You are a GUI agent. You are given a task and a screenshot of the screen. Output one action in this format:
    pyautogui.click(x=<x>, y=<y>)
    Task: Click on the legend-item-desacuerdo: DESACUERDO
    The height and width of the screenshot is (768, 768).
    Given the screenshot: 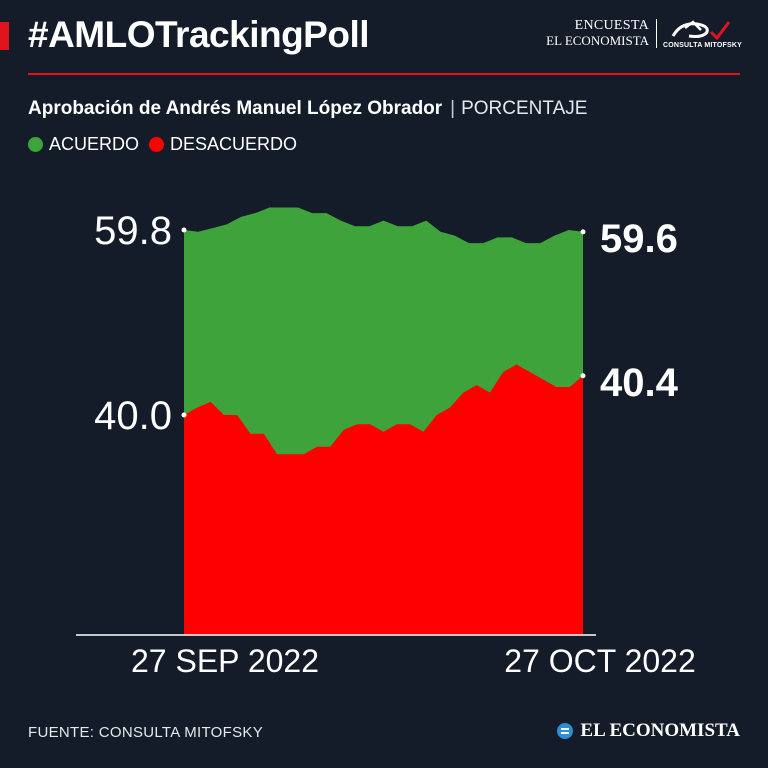 What is the action you would take?
    pyautogui.click(x=223, y=144)
    